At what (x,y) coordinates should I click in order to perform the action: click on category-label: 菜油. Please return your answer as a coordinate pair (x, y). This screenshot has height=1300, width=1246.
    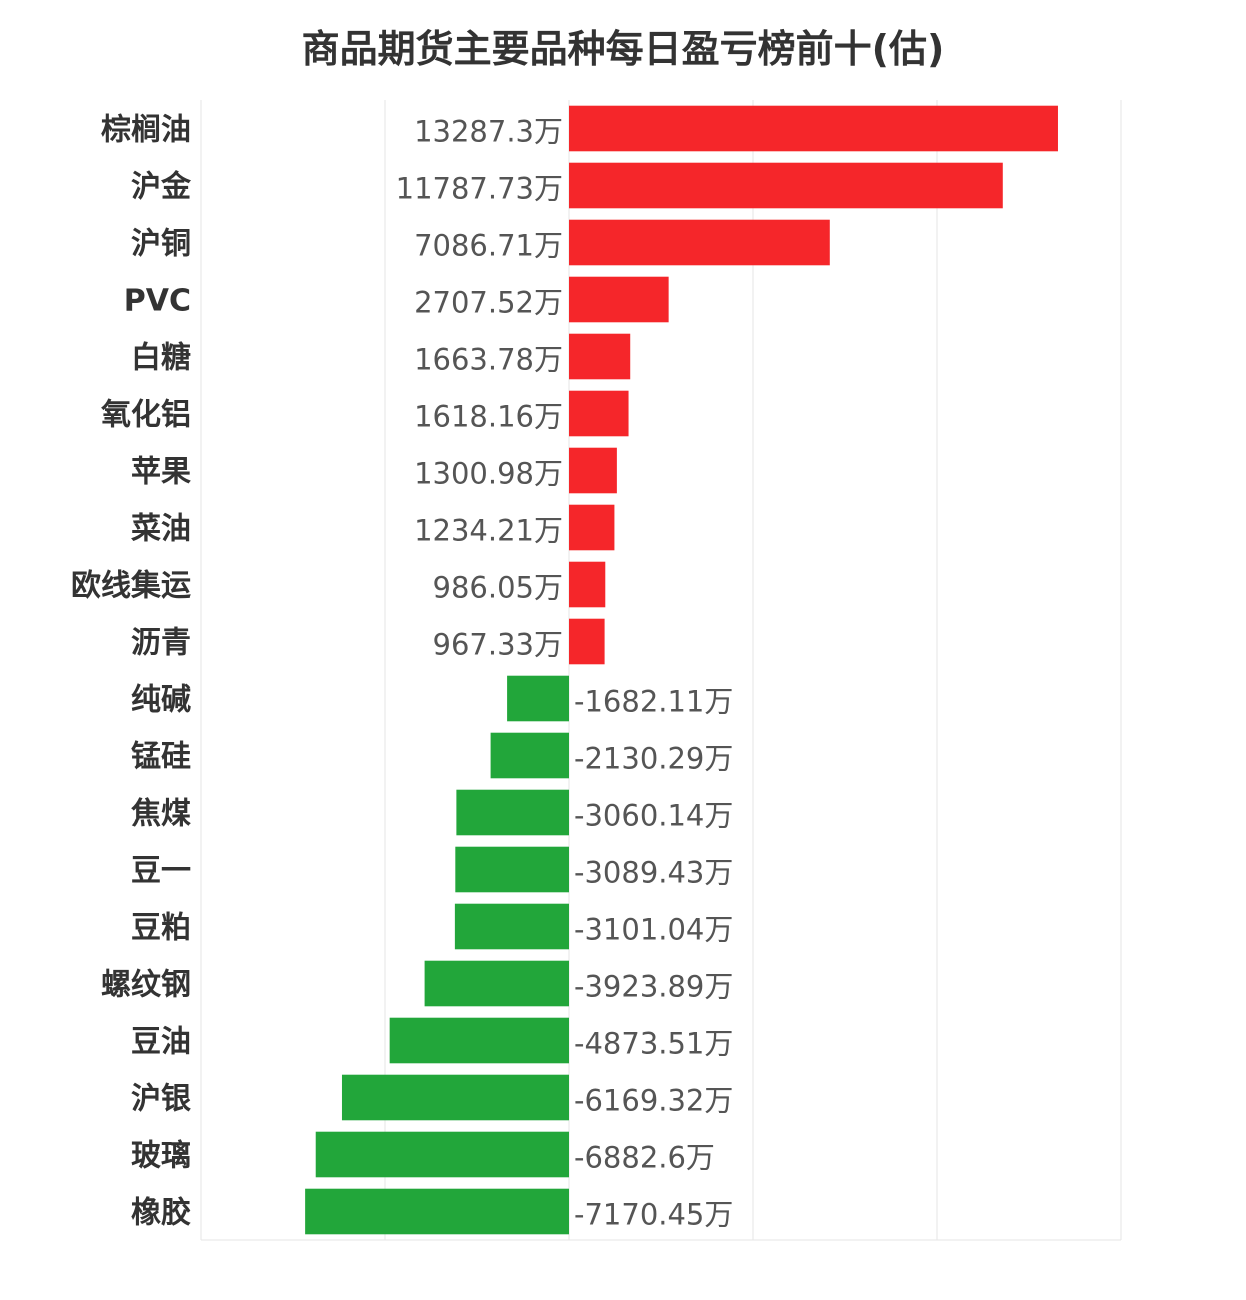
    Looking at the image, I should click on (161, 529).